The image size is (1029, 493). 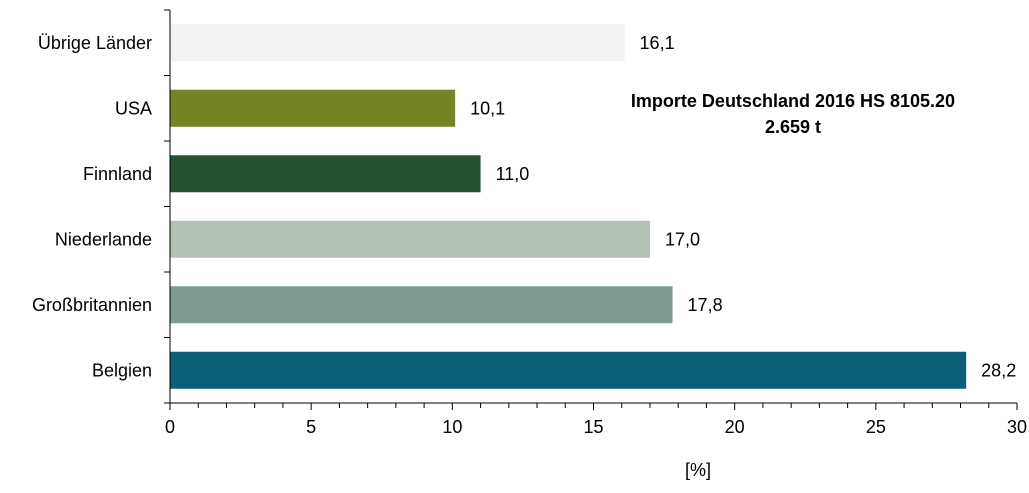 I want to click on chart-title-line: 2.659 t, so click(x=793, y=127).